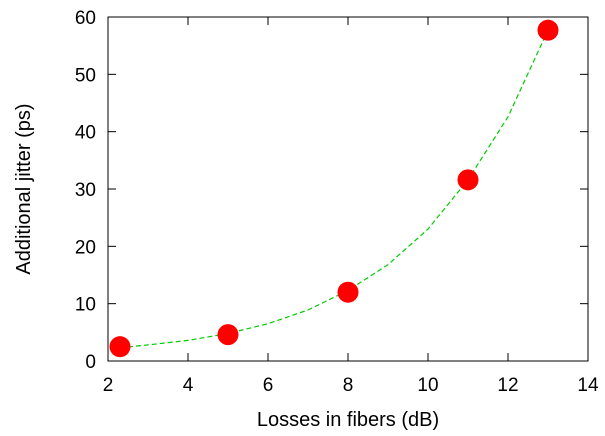  What do you see at coordinates (108, 385) in the screenshot?
I see `x-tick-label: 2` at bounding box center [108, 385].